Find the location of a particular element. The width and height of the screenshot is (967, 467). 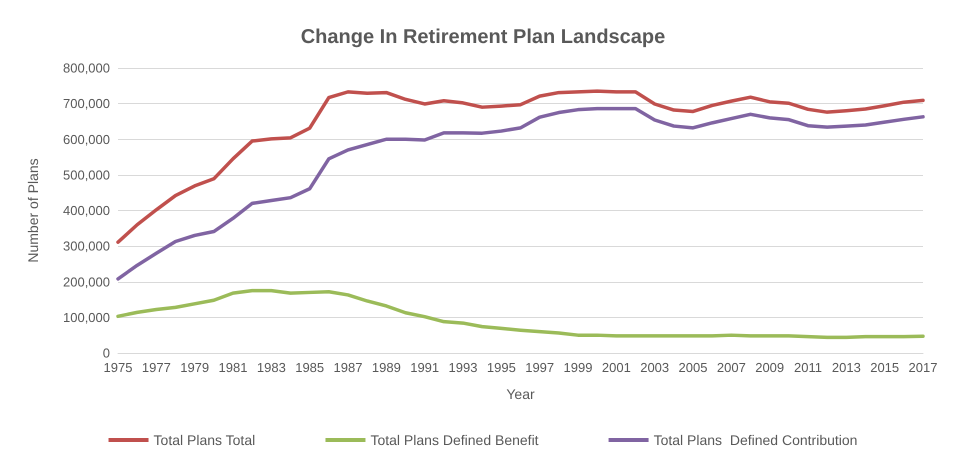

x-tick-label: 1999 is located at coordinates (578, 367).